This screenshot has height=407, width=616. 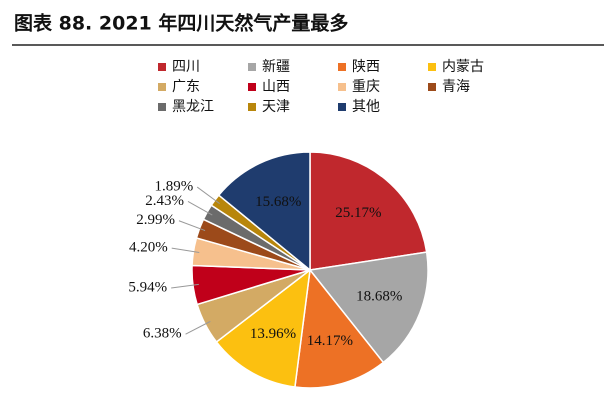 What do you see at coordinates (366, 107) in the screenshot?
I see `legend-label: 其他` at bounding box center [366, 107].